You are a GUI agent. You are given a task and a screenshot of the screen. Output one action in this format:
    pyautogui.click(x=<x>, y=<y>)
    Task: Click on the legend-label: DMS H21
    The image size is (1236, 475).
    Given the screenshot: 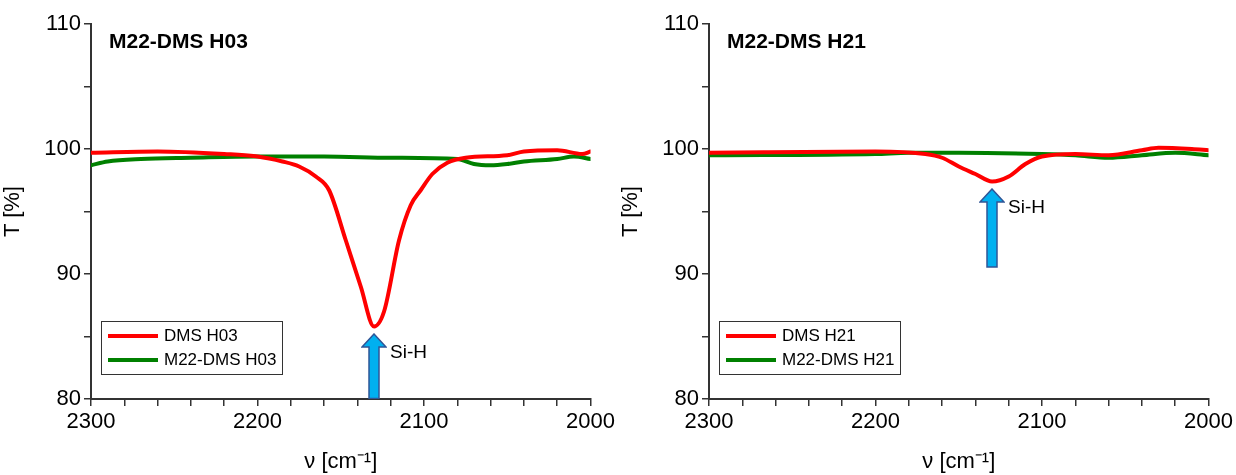 What is the action you would take?
    pyautogui.click(x=819, y=336)
    